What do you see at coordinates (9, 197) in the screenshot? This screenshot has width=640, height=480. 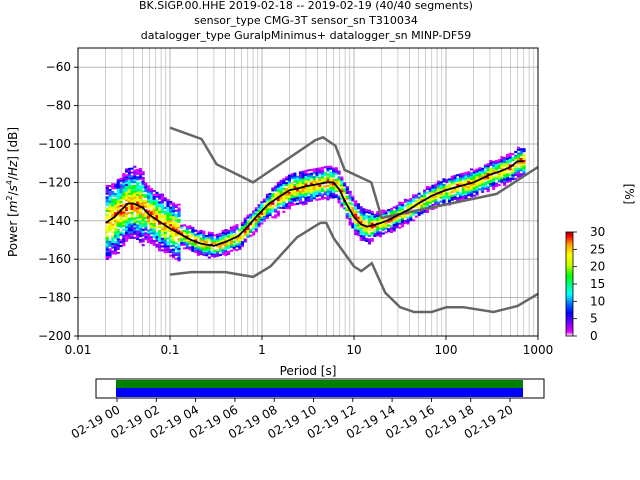 I see `y-axis-label-part: 2` at bounding box center [9, 197].